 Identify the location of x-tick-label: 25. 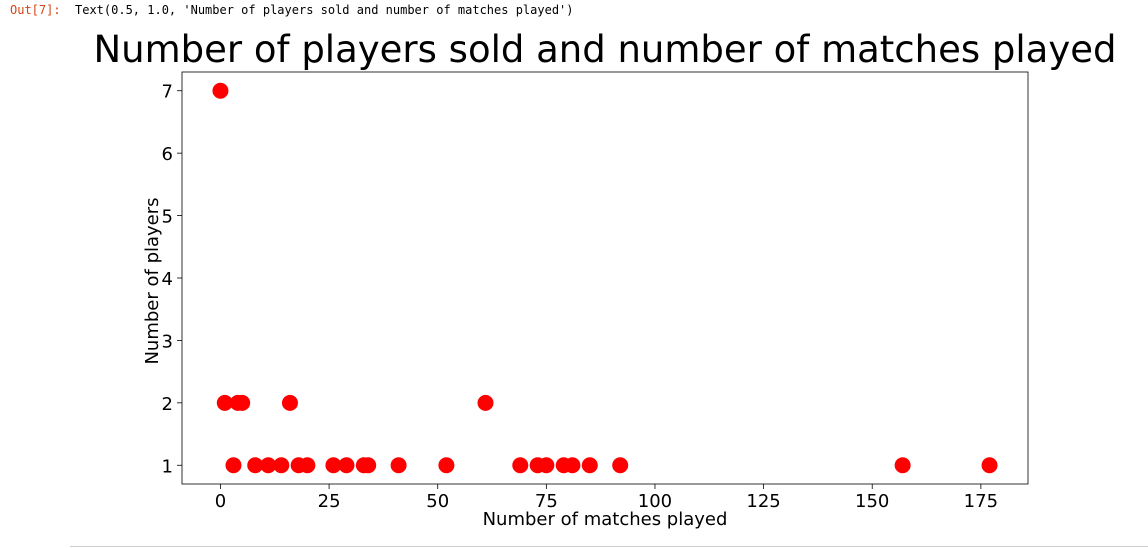
(329, 501).